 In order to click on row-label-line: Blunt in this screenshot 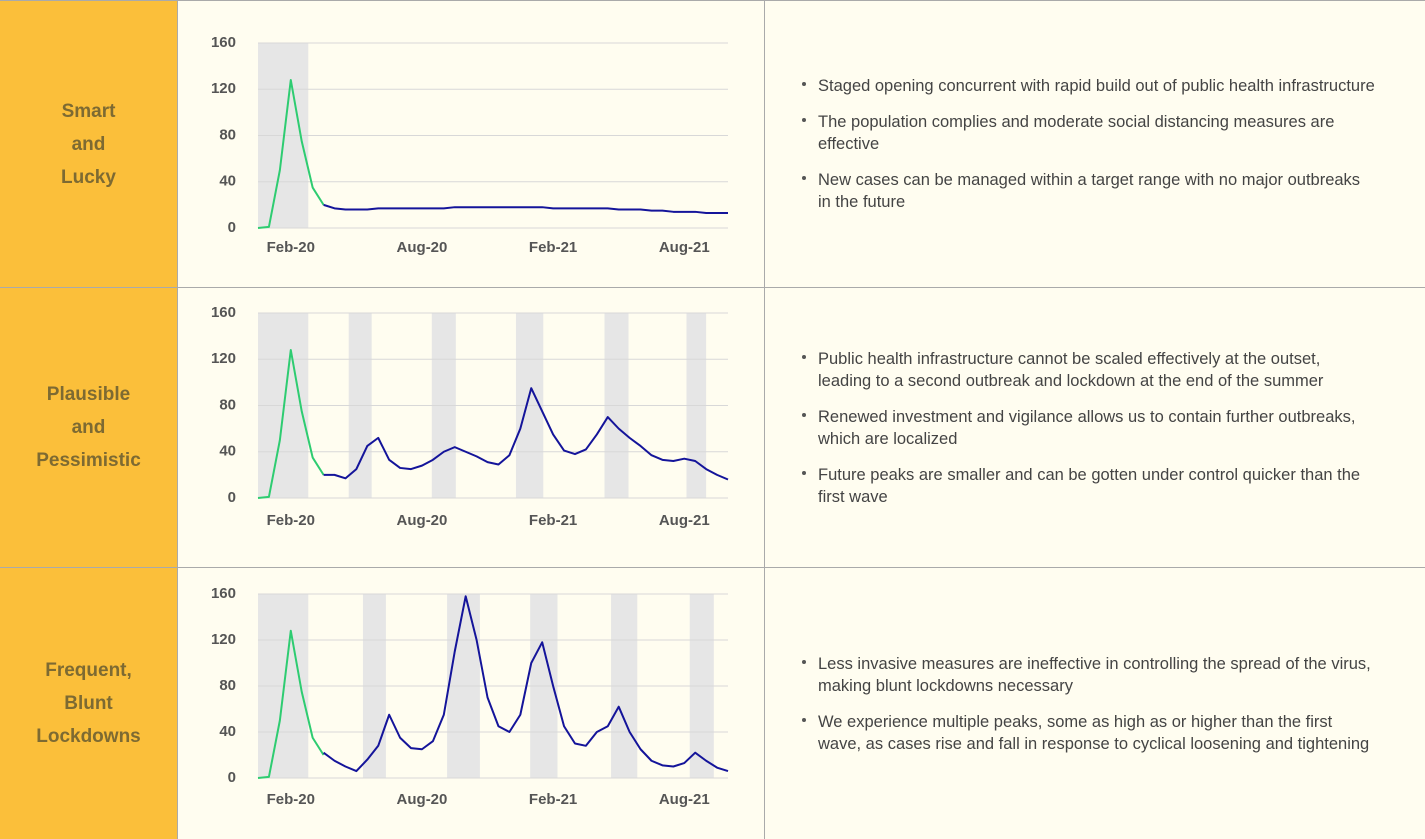, I will do `click(88, 703)`.